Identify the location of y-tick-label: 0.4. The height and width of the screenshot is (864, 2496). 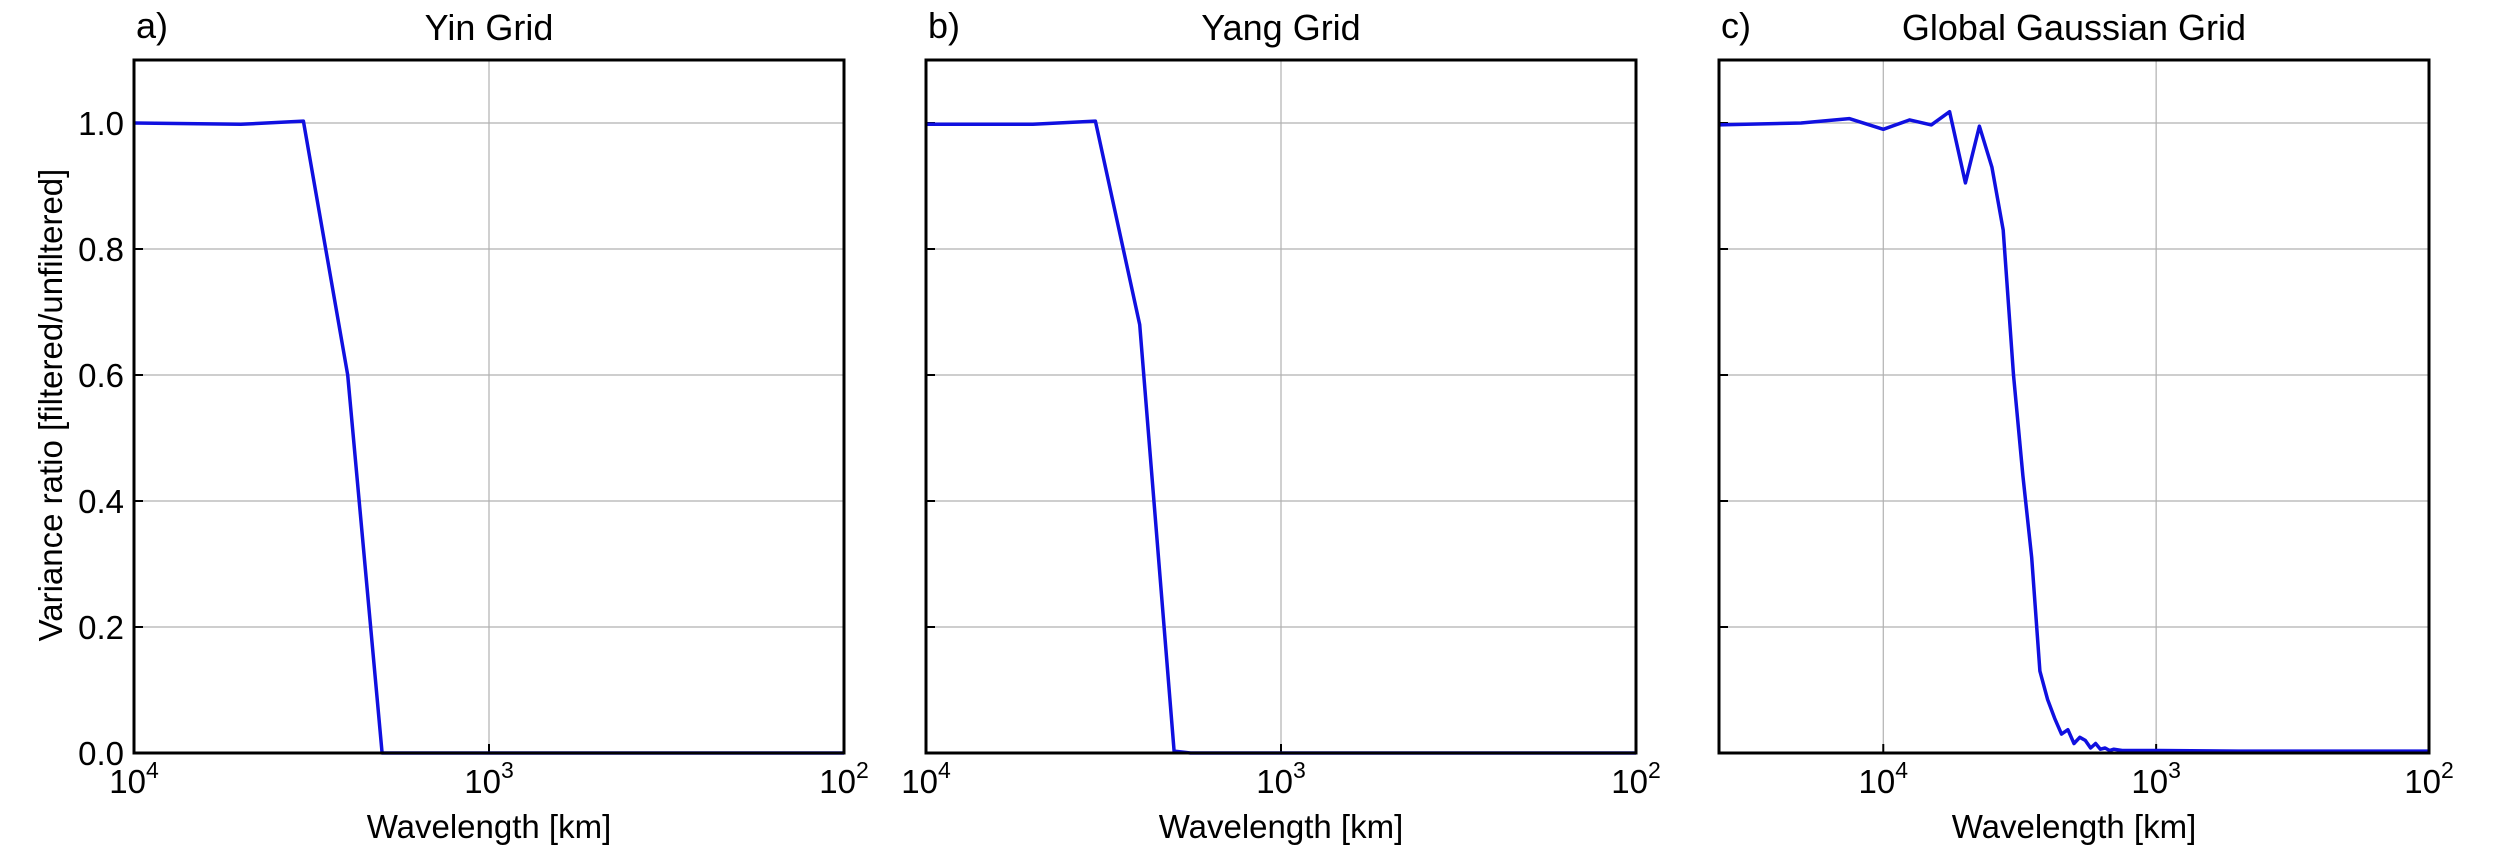
(101, 501).